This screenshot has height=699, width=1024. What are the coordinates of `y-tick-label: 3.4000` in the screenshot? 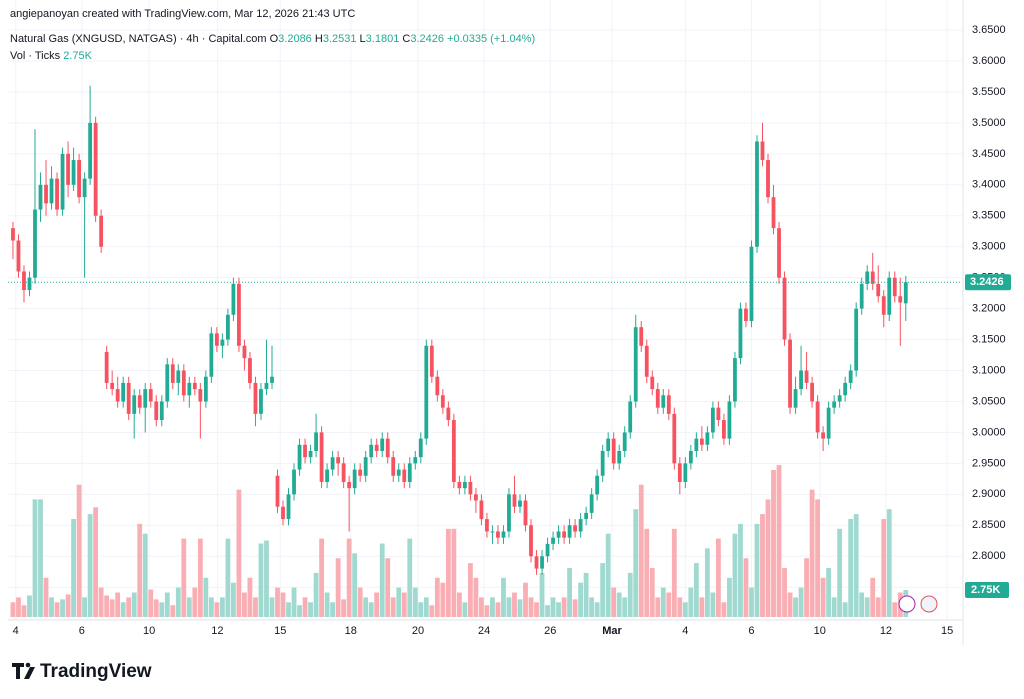 It's located at (989, 185).